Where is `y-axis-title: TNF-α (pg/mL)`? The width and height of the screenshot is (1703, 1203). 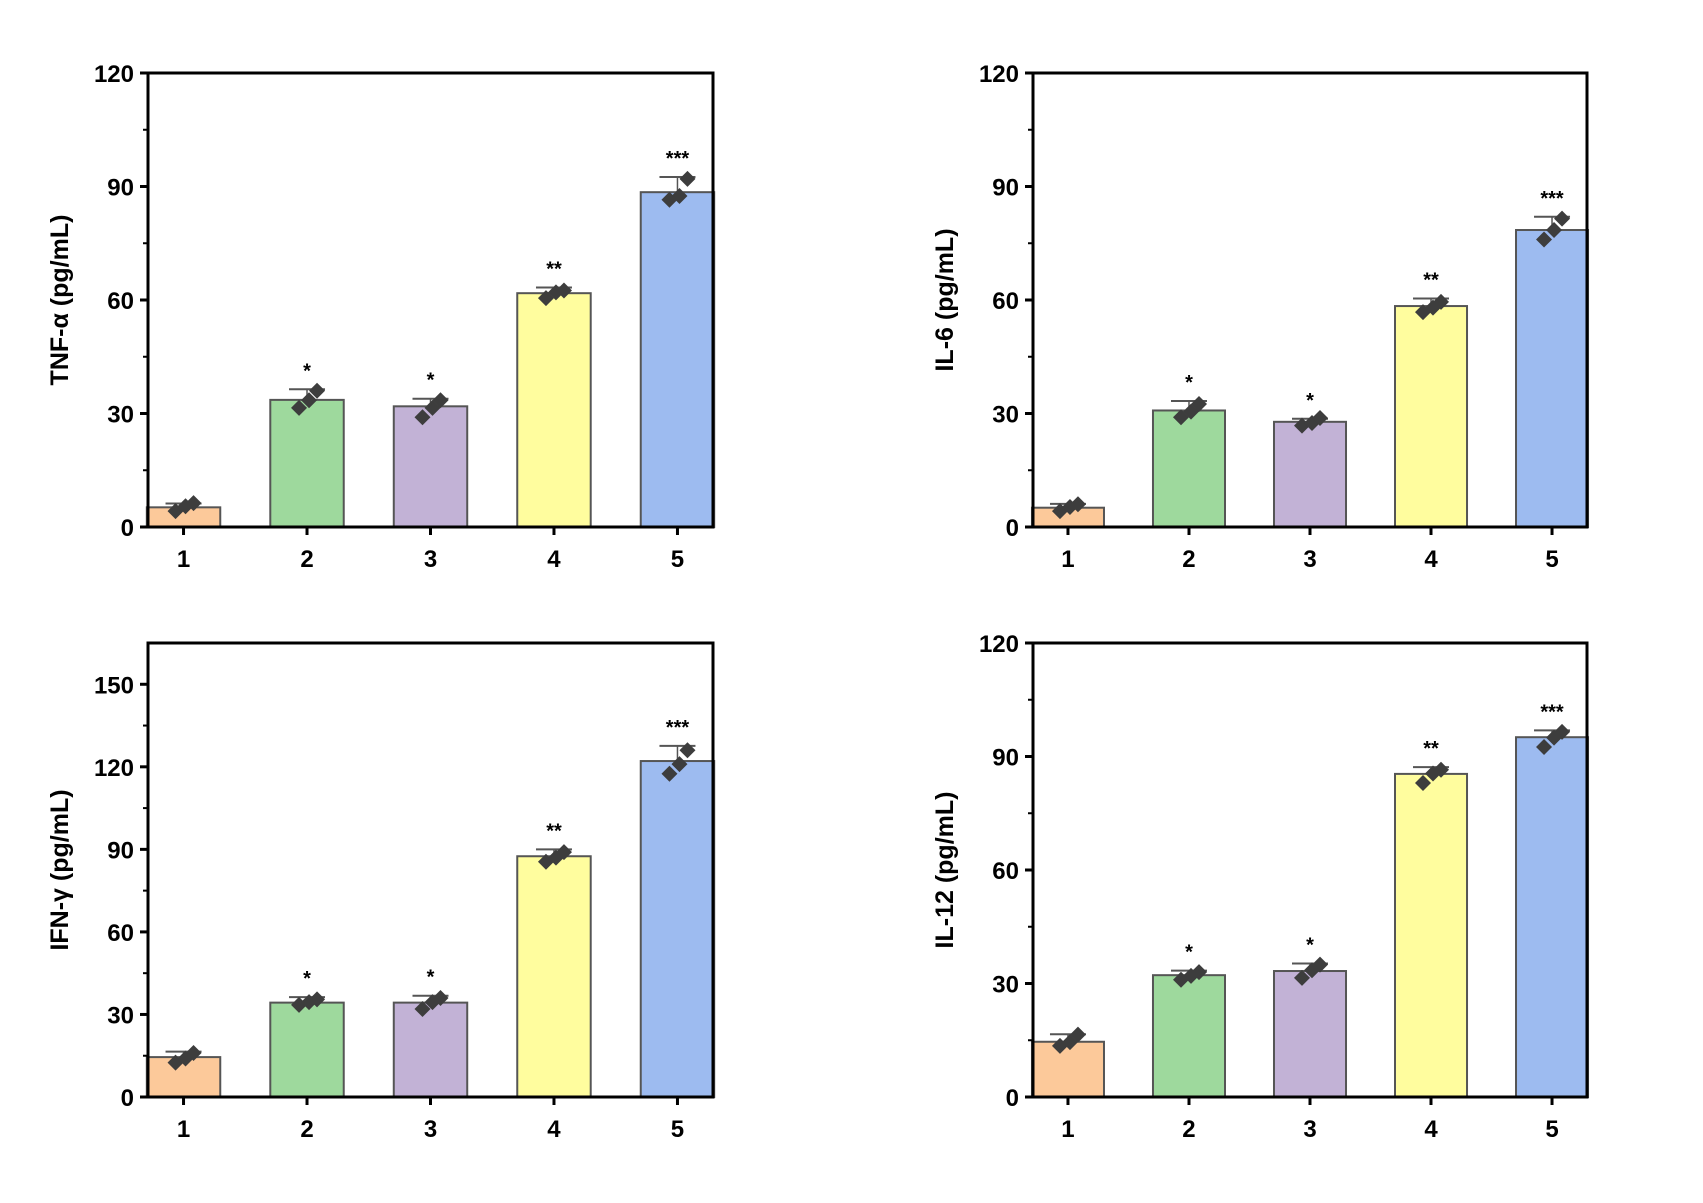 y-axis-title: TNF-α (pg/mL) is located at coordinates (60, 300).